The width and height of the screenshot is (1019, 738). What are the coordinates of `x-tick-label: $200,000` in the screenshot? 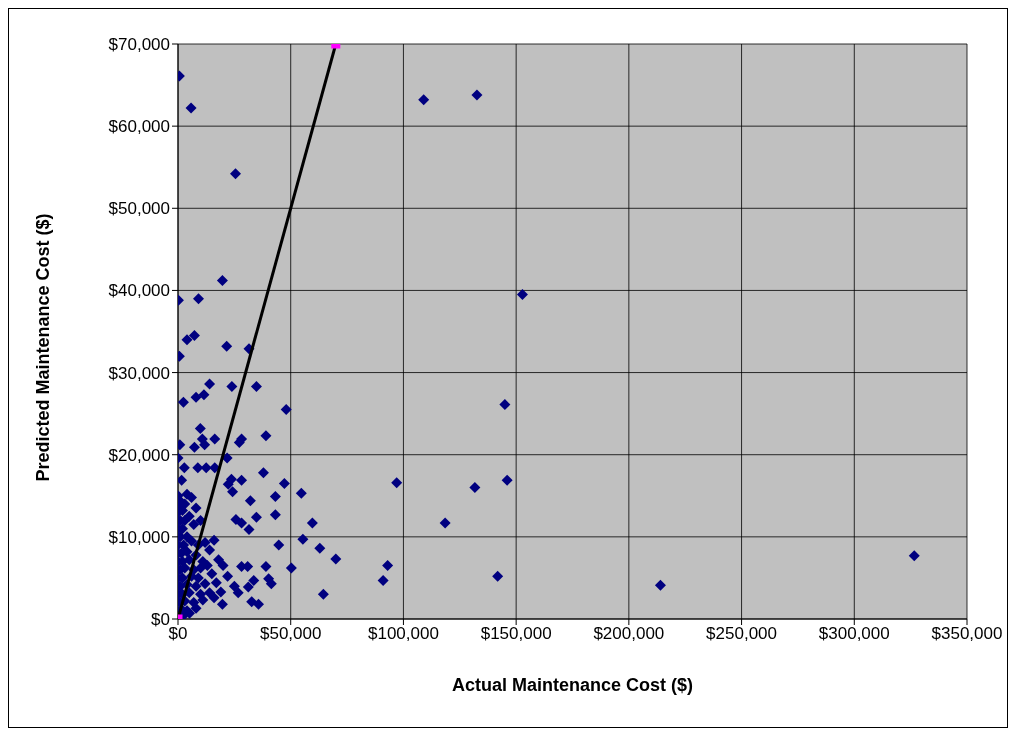 It's located at (629, 634).